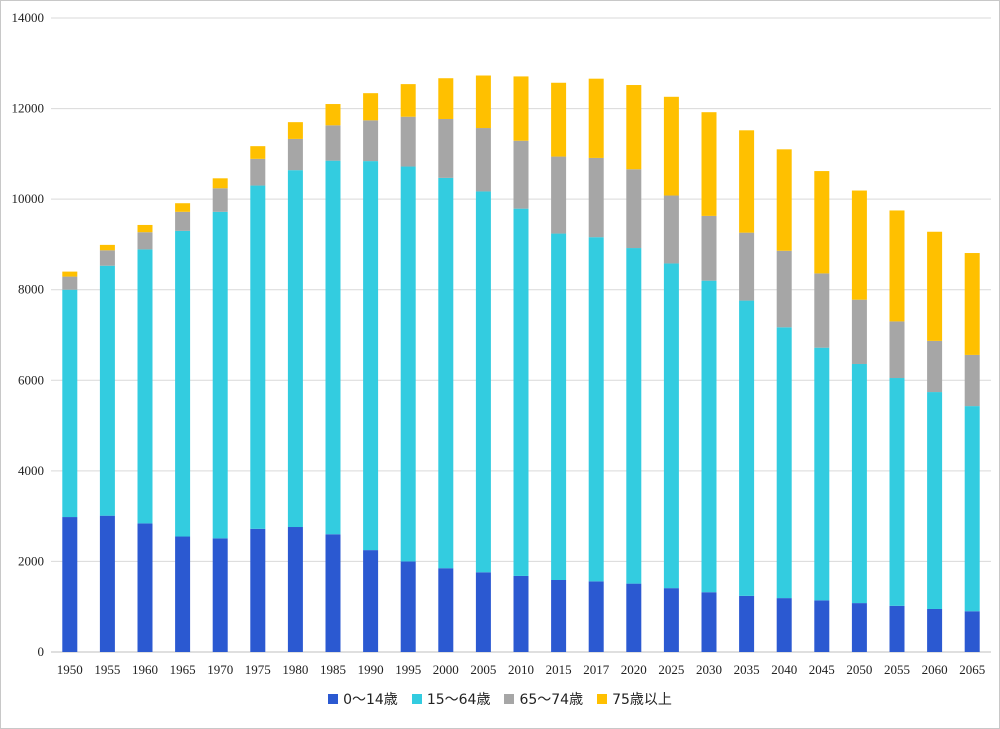 Image resolution: width=1000 pixels, height=729 pixels. Describe the element at coordinates (31, 470) in the screenshot. I see `y-tick-label: 4000` at that location.